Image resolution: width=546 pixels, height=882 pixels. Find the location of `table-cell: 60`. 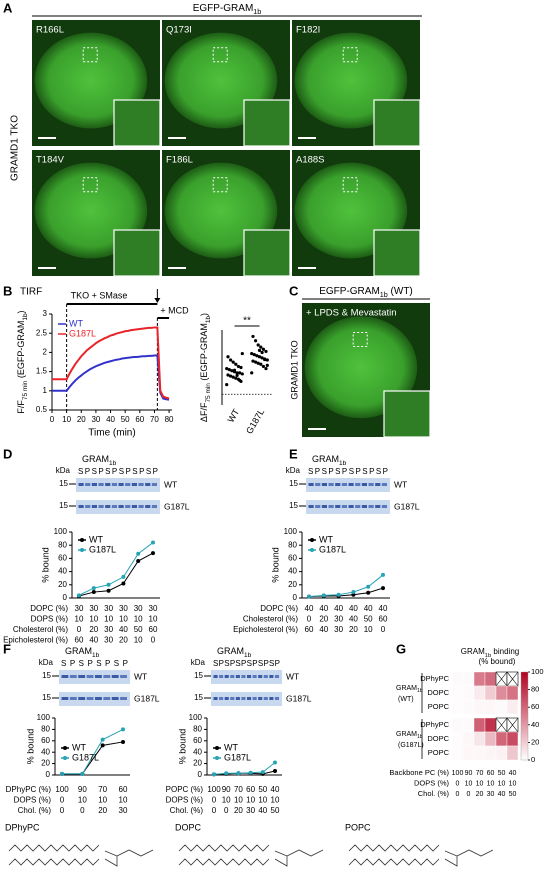

table-cell: 60 is located at coordinates (123, 789).